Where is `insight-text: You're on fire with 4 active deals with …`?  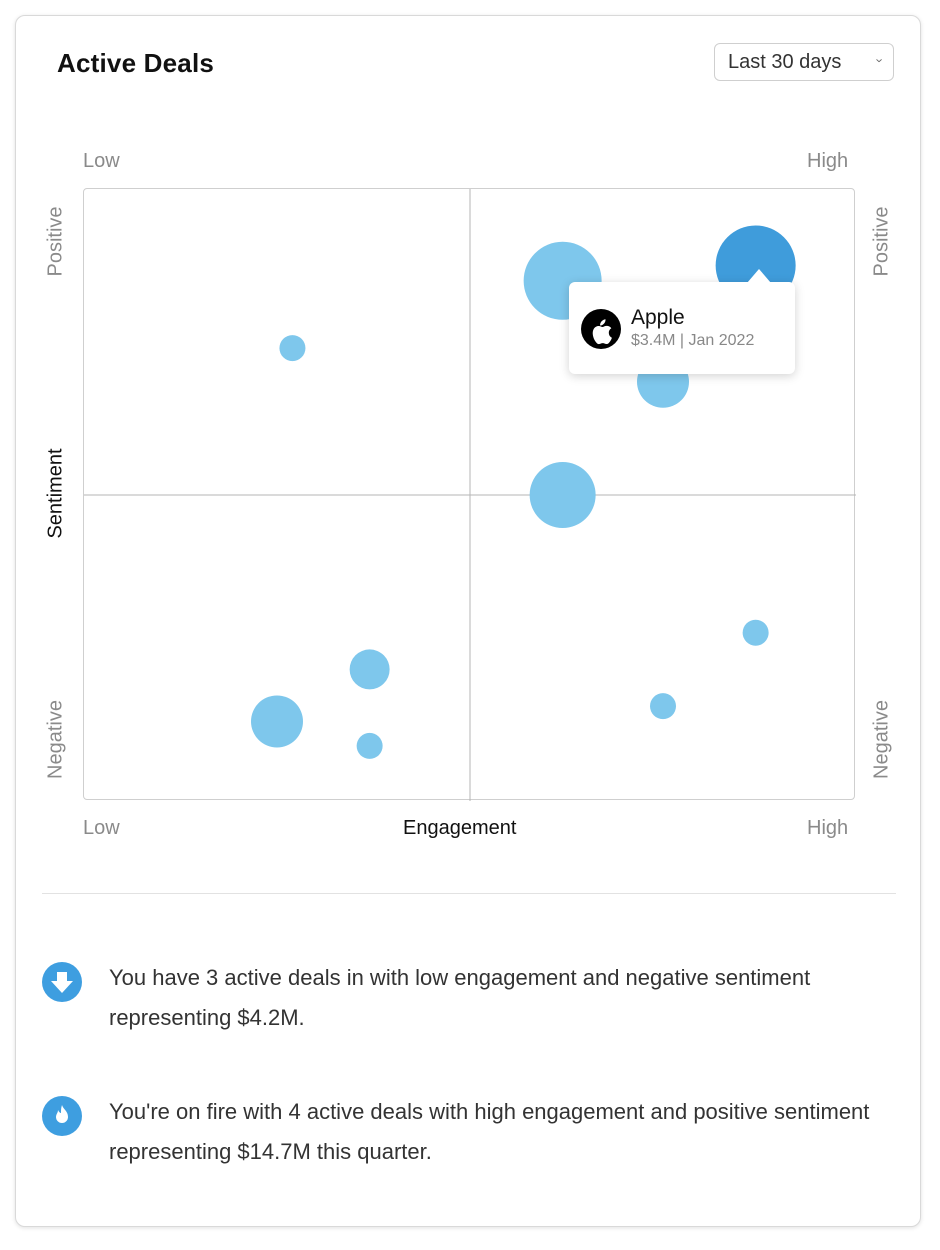
insight-text: You're on fire with 4 active deals with … is located at coordinates (489, 1131).